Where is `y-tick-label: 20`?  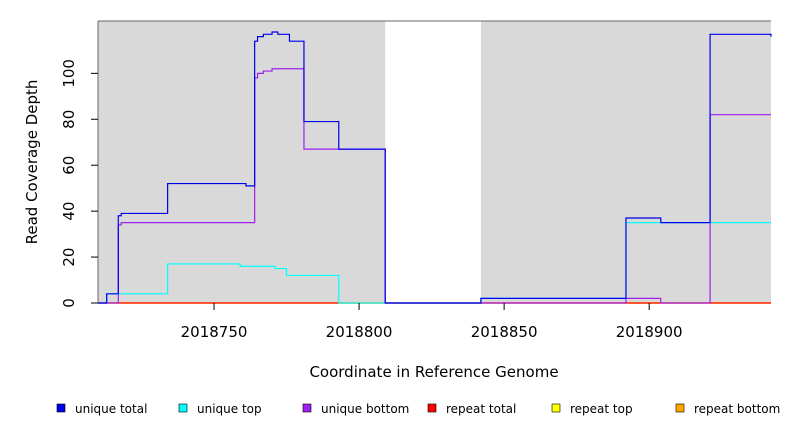 y-tick-label: 20 is located at coordinates (69, 257).